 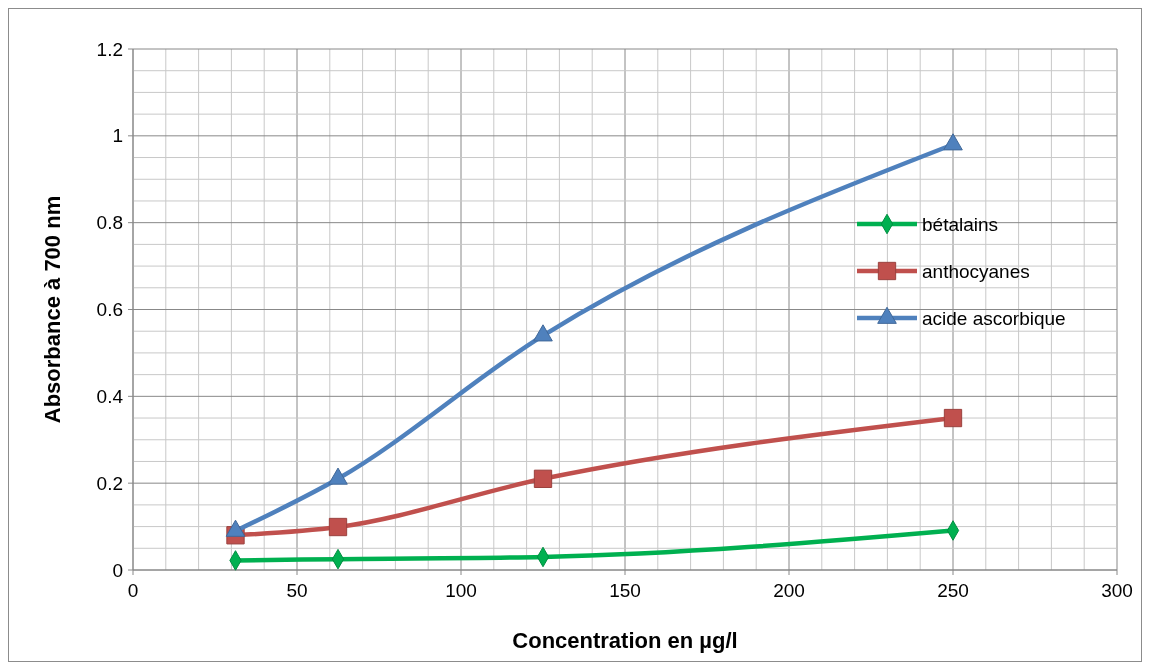 I want to click on x-tick-label: 50, so click(x=297, y=590).